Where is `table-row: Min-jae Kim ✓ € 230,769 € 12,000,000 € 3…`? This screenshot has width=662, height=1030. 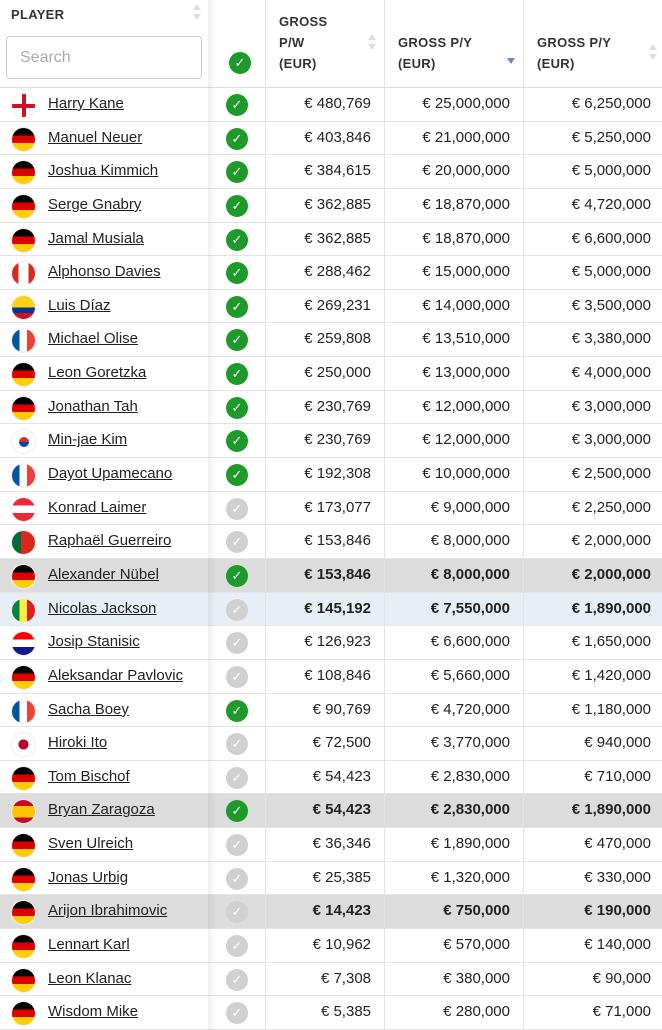
table-row: Min-jae Kim ✓ € 230,769 € 12,000,000 € 3… is located at coordinates (331, 441).